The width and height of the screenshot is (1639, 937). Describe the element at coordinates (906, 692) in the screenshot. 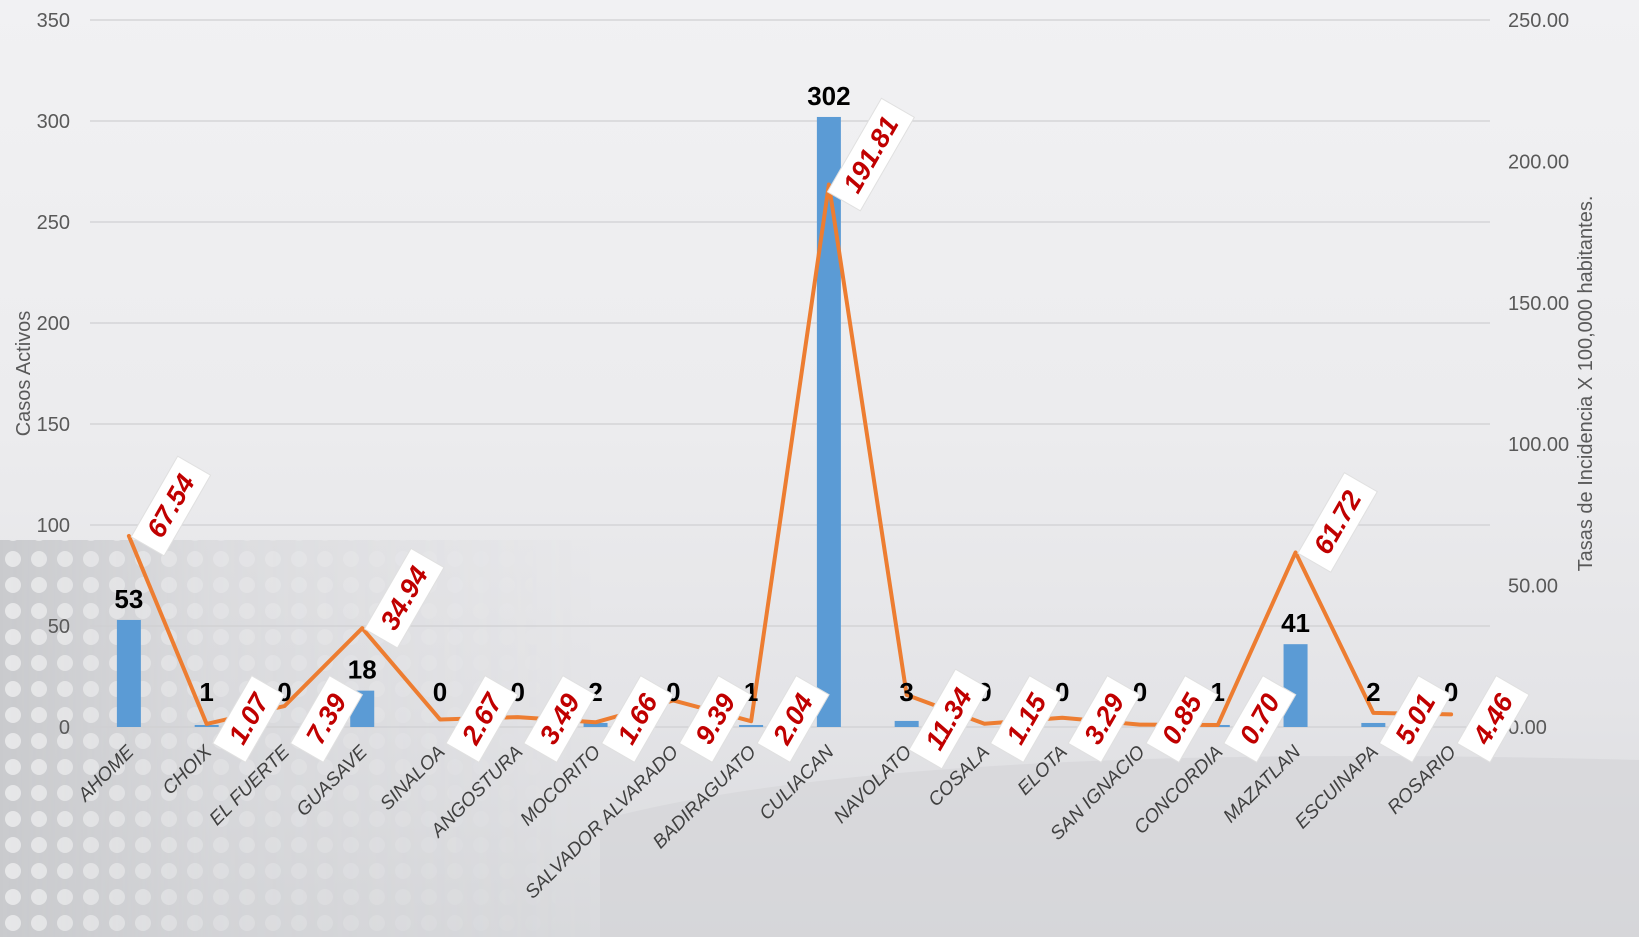

I see `bar-data-label: 3` at that location.